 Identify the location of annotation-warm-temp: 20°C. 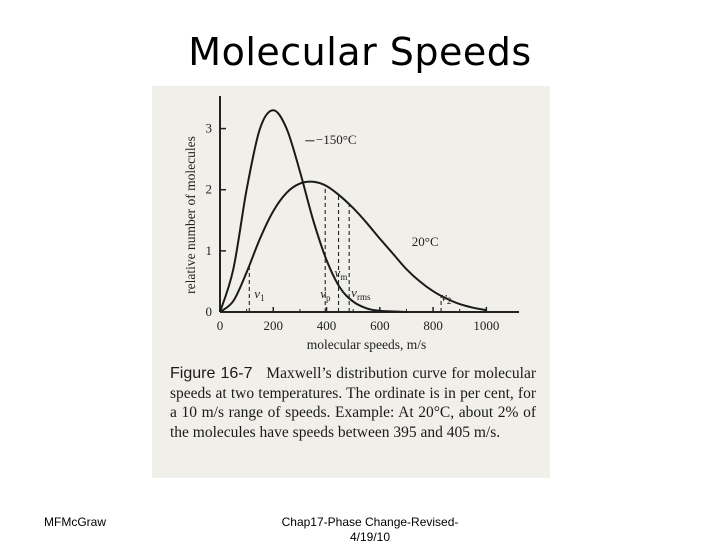
(425, 241).